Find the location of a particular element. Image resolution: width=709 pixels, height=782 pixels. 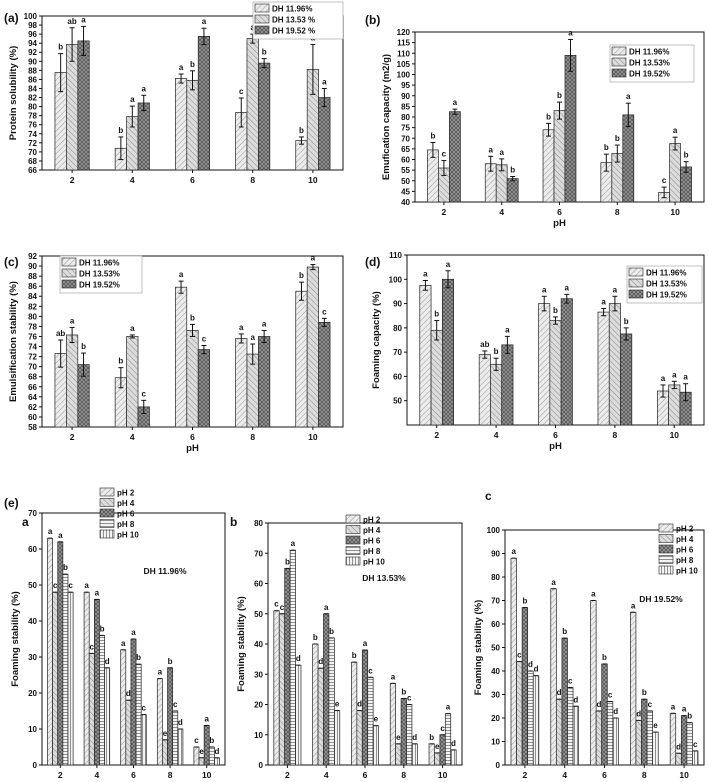

y-tick-label: 120 is located at coordinates (404, 32).